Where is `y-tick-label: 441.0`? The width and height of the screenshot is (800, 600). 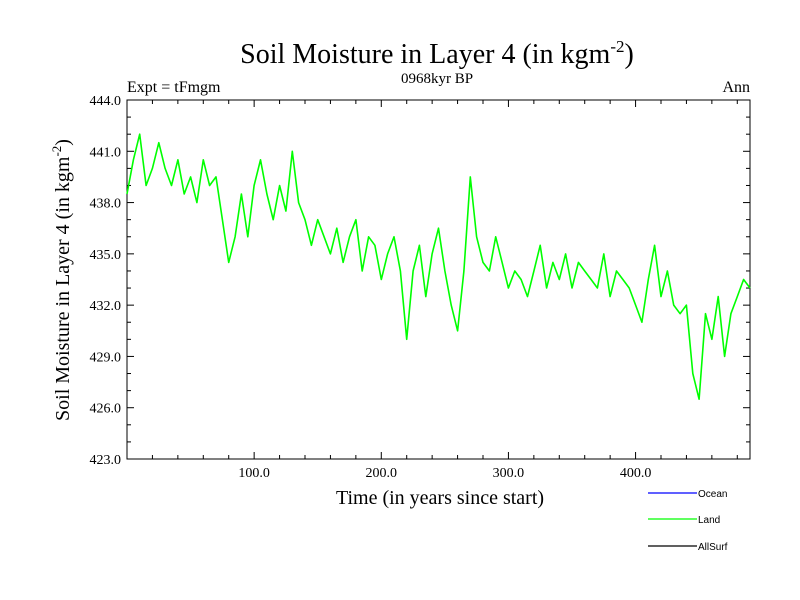 y-tick-label: 441.0 is located at coordinates (106, 152).